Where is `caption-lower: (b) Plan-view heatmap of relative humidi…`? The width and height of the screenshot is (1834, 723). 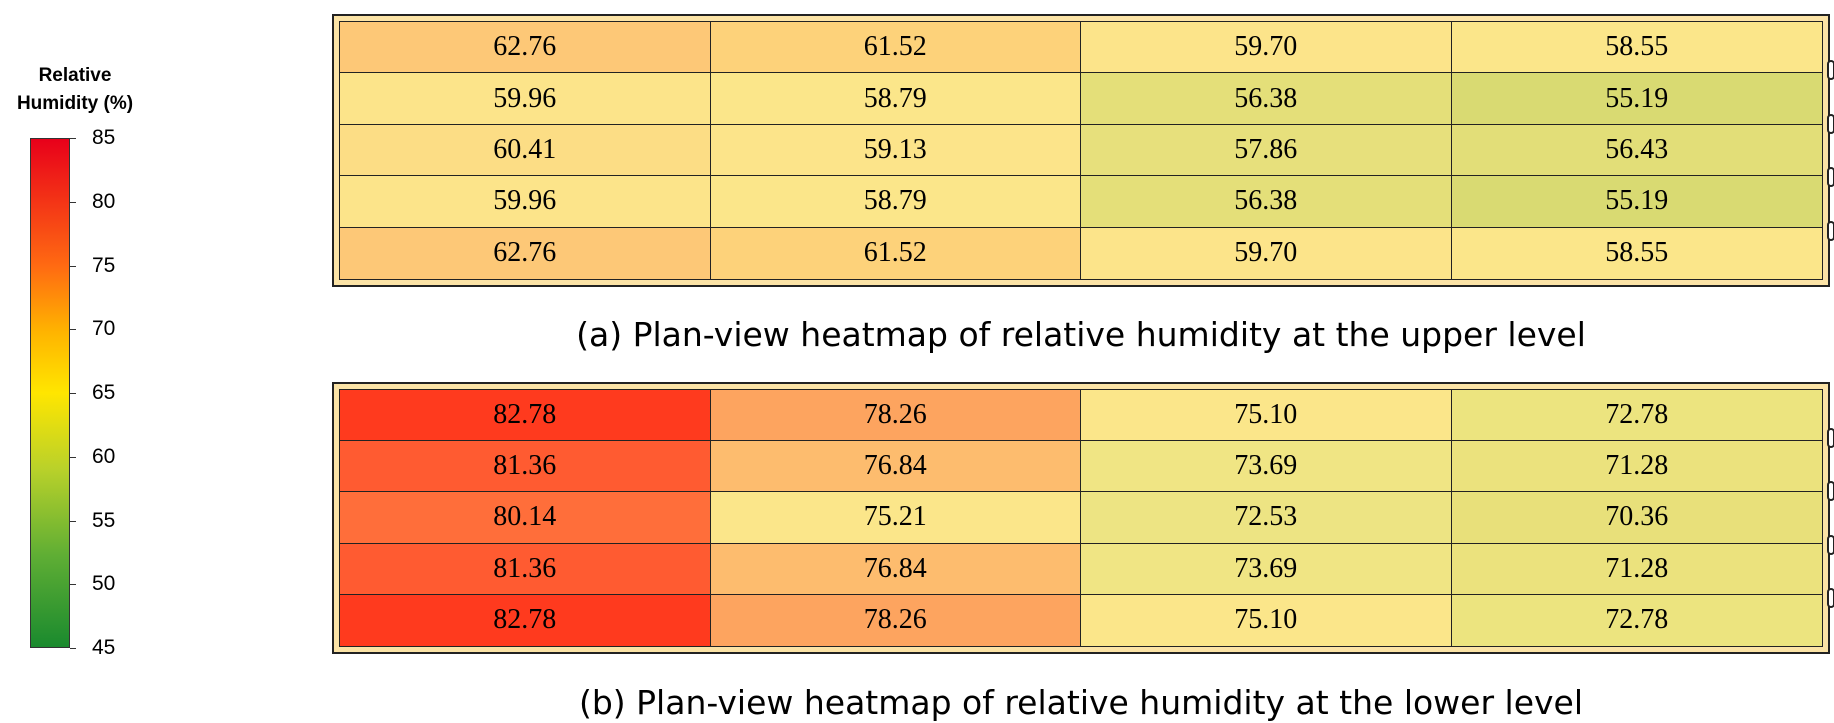
caption-lower: (b) Plan-view heatmap of relative humidi… is located at coordinates (1081, 702).